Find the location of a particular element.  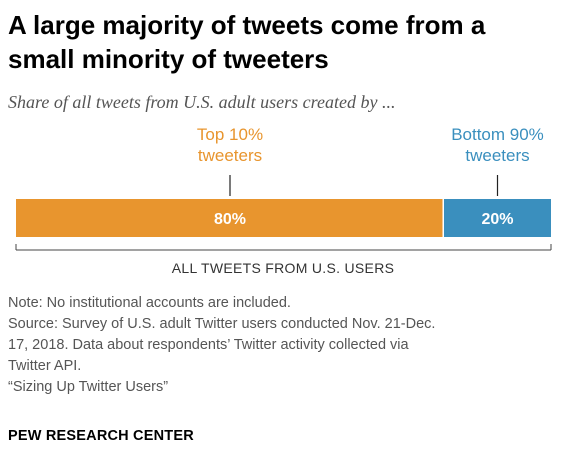

report-title: “Sizing Up Twitter Users” is located at coordinates (88, 387).